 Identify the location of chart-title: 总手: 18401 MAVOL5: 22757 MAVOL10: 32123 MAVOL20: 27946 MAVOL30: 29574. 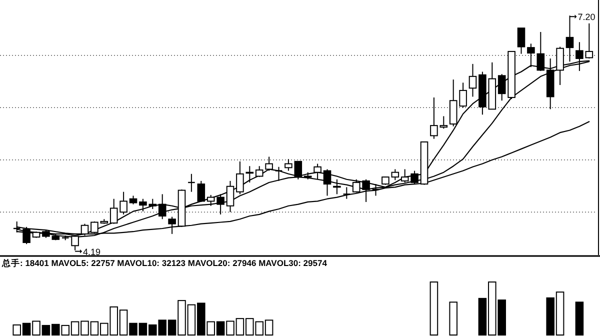
(164, 263).